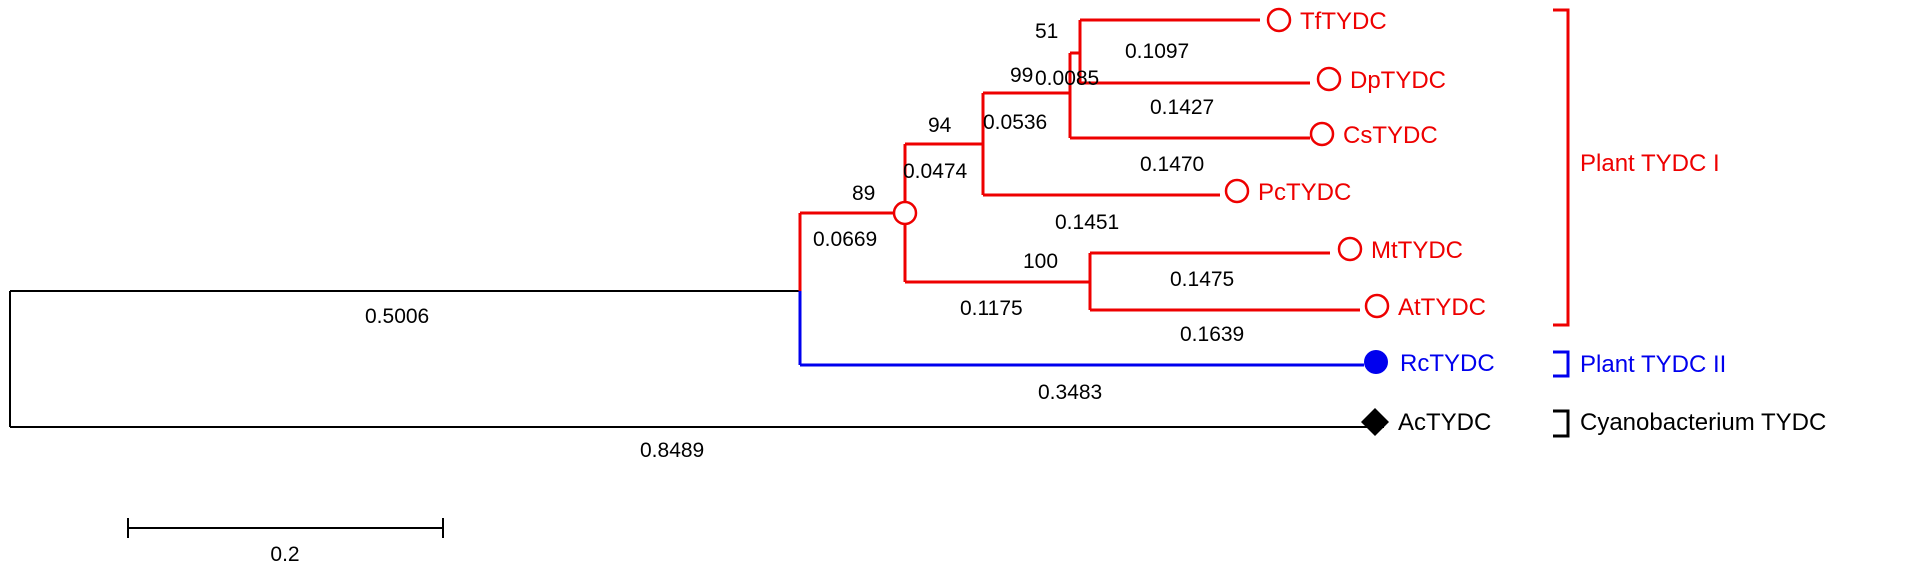  Describe the element at coordinates (845, 239) in the screenshot. I see `branch-length-plant-i: 0.0669` at that location.